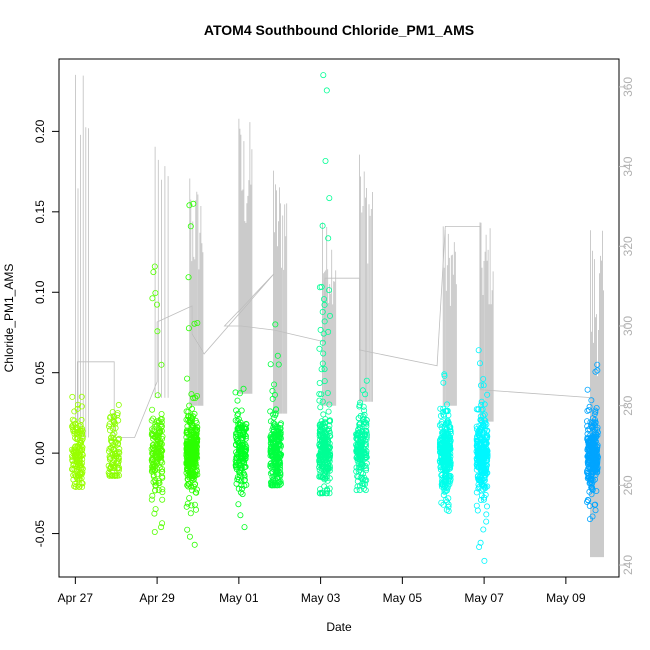  What do you see at coordinates (628, 87) in the screenshot?
I see `y-right-tick-label: 360` at bounding box center [628, 87].